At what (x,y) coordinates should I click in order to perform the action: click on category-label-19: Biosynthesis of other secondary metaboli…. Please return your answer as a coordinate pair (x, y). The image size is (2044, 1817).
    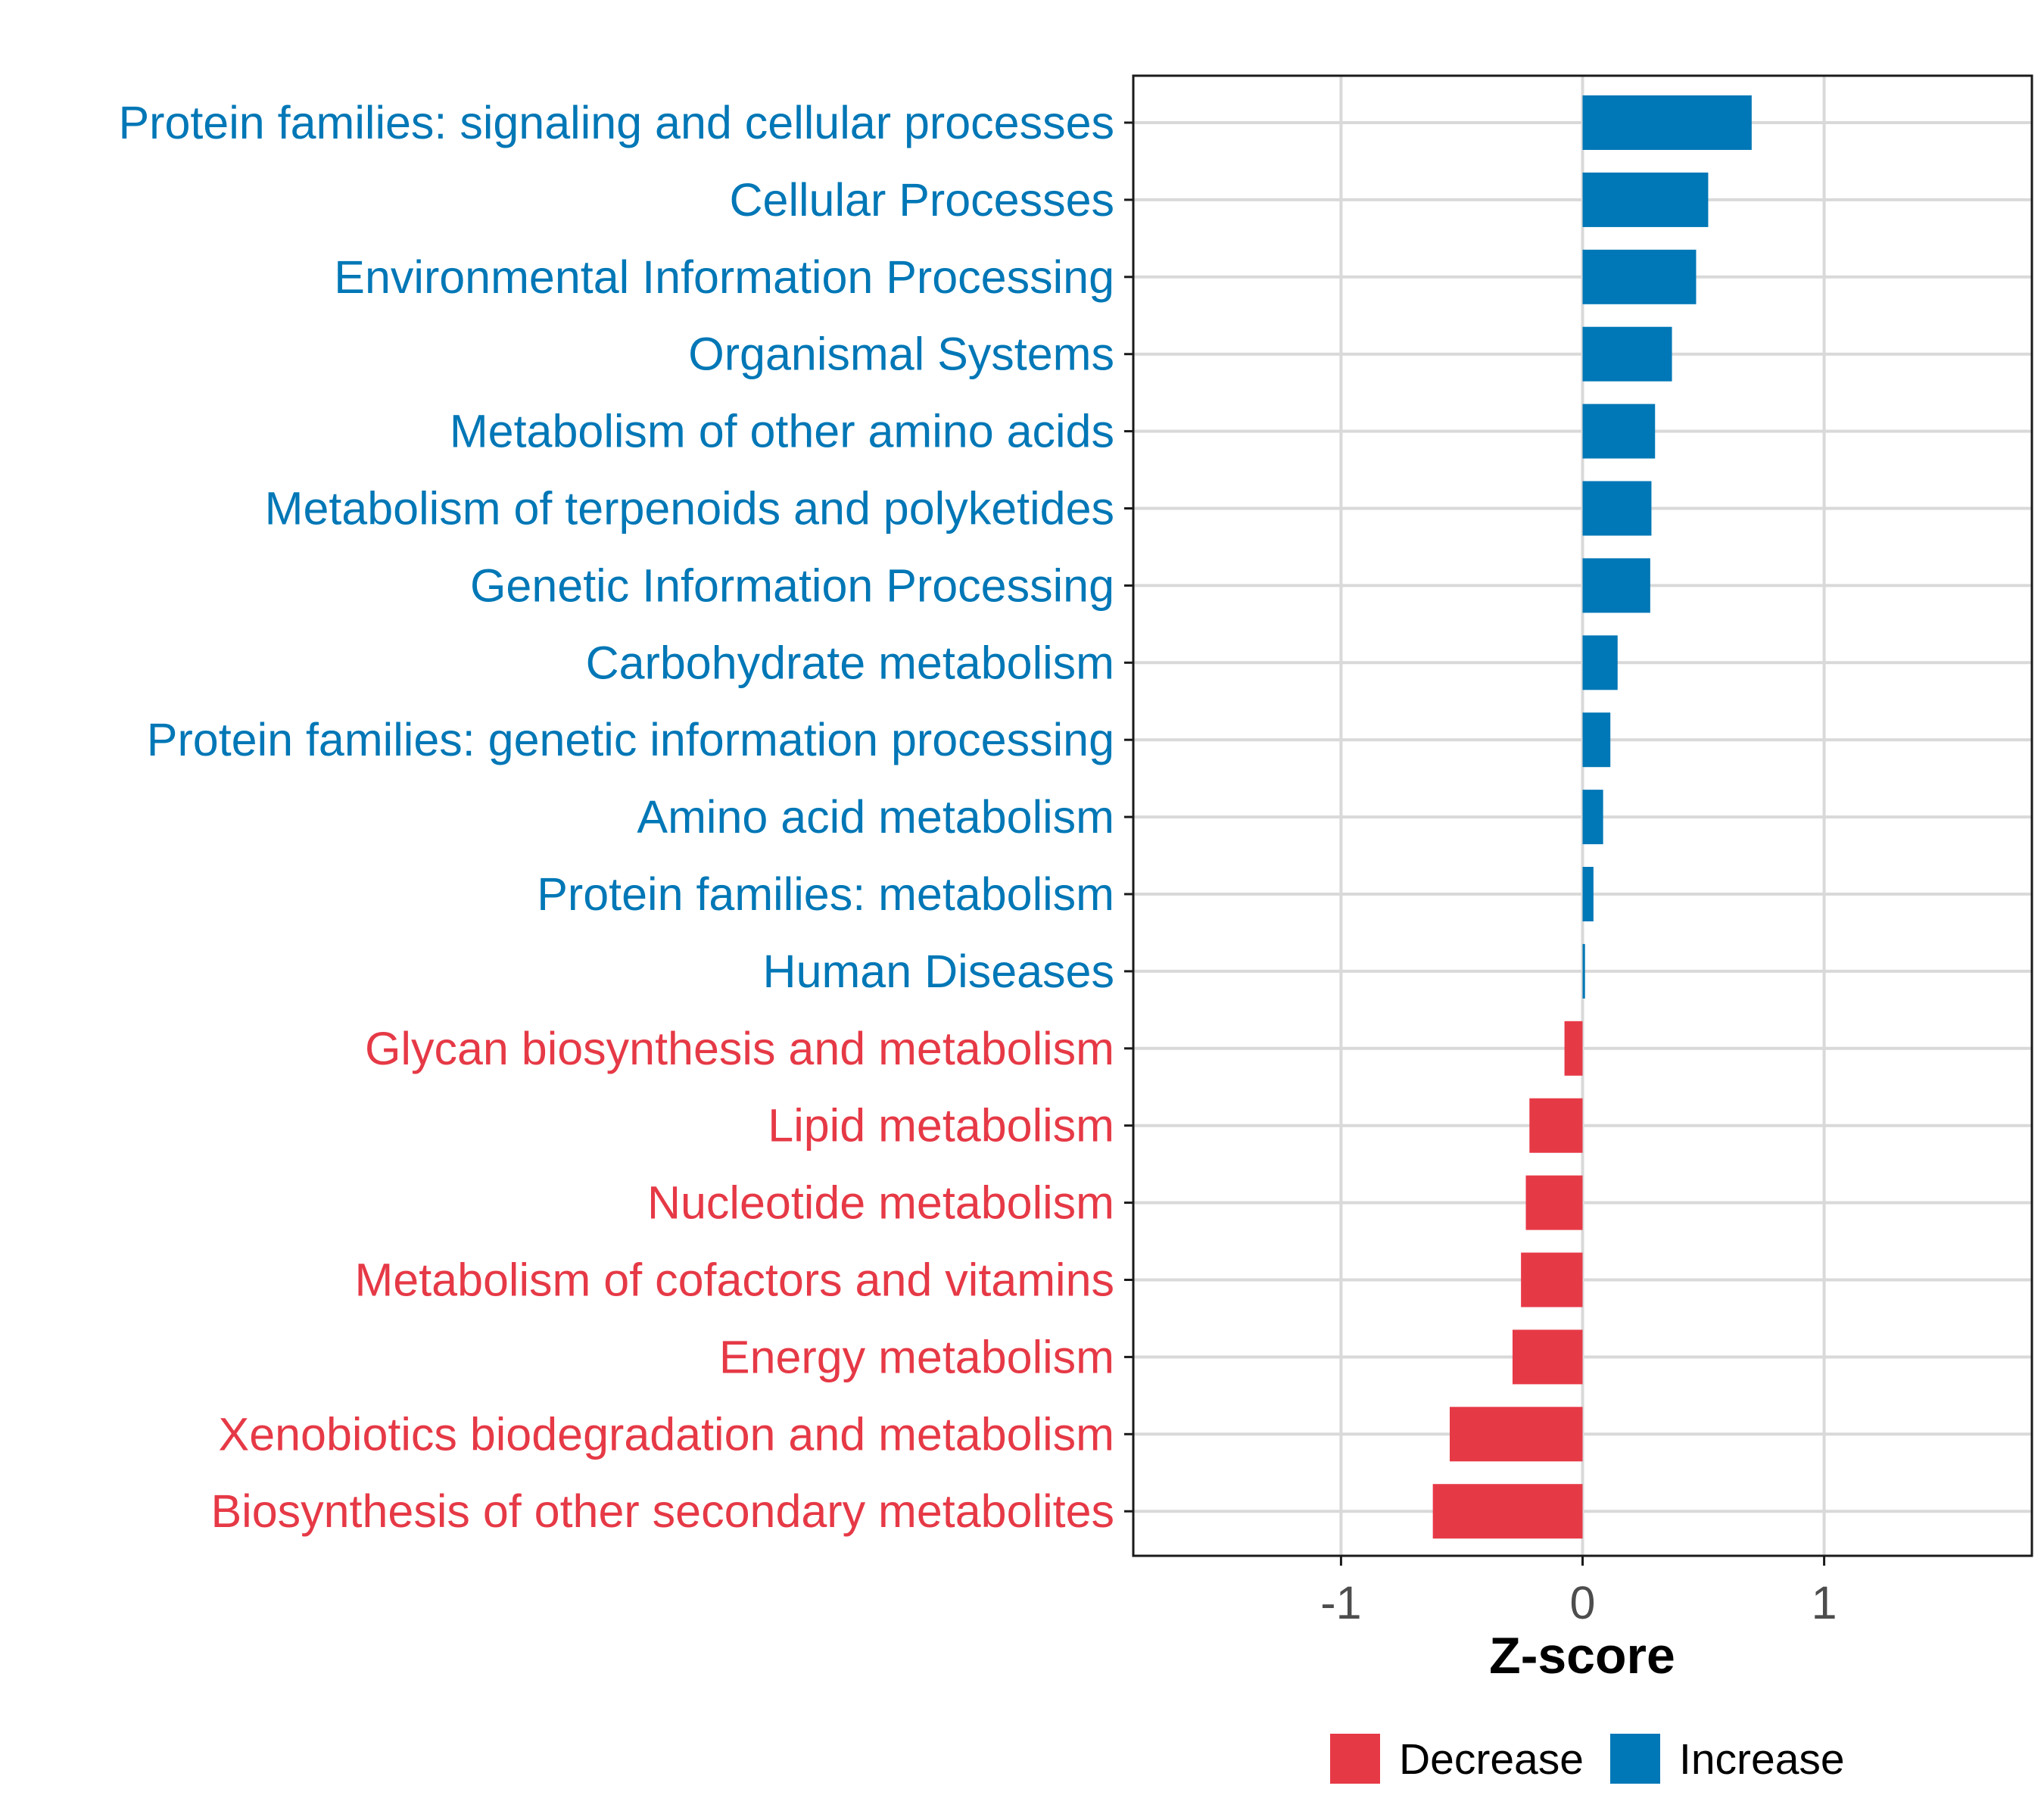
    Looking at the image, I should click on (662, 1511).